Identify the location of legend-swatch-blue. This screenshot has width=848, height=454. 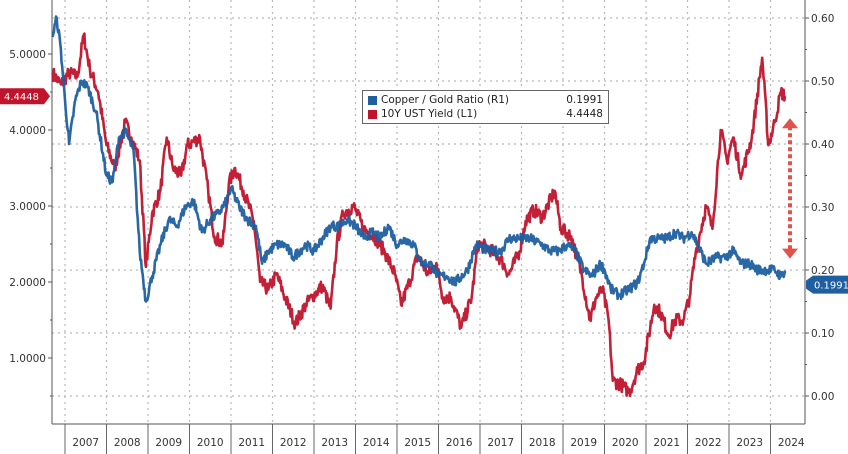
(372, 100).